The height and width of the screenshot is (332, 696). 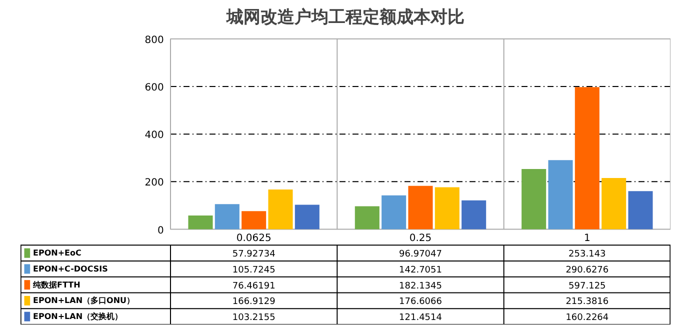 I want to click on data-label: 597.125, so click(x=587, y=286).